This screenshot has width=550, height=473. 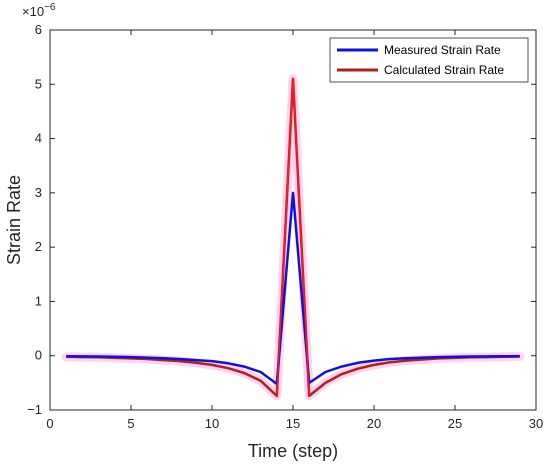 I want to click on y-exponent-label: ×10⁻⁶, so click(x=39, y=10).